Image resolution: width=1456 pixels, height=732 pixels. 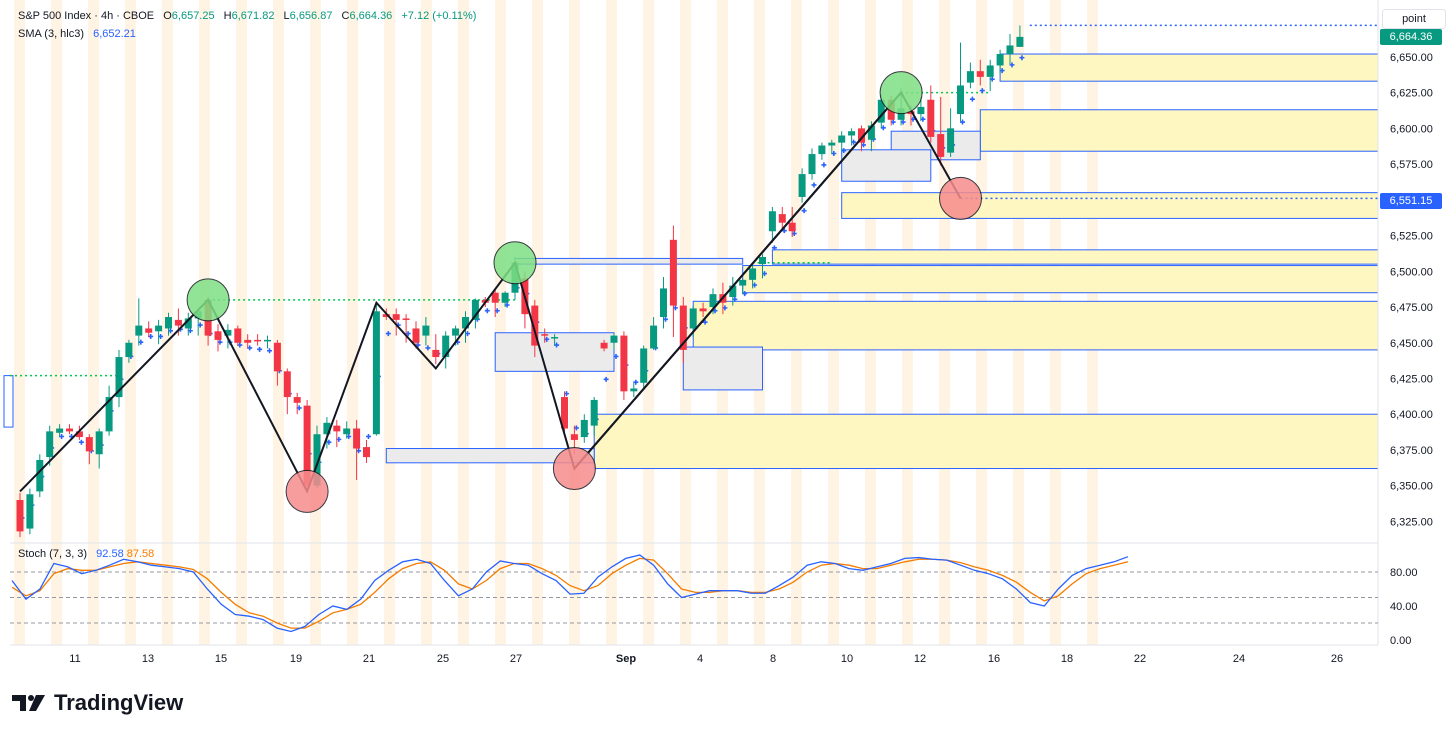 I want to click on sma-value: 6,652.21, so click(x=114, y=34).